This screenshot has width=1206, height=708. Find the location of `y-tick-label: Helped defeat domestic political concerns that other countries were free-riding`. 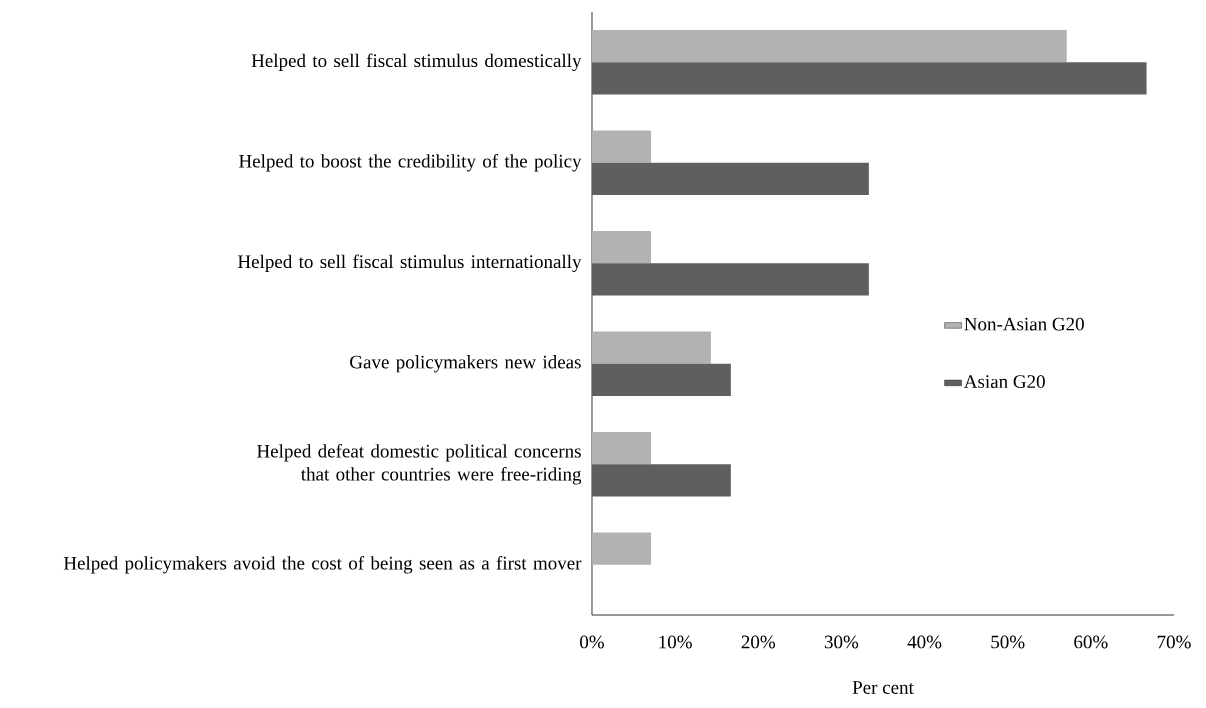

y-tick-label: Helped defeat domestic political concerns that other countries were free-riding is located at coordinates (419, 464).